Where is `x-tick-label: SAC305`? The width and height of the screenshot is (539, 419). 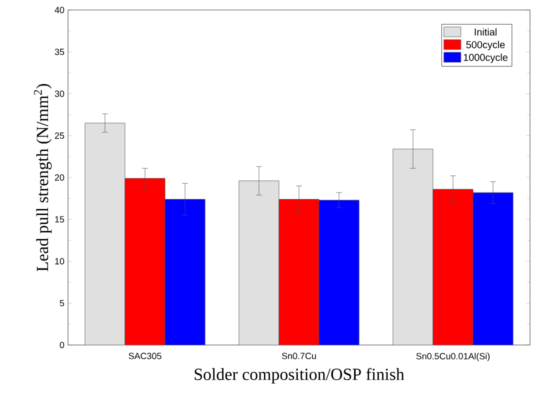 x-tick-label: SAC305 is located at coordinates (145, 356).